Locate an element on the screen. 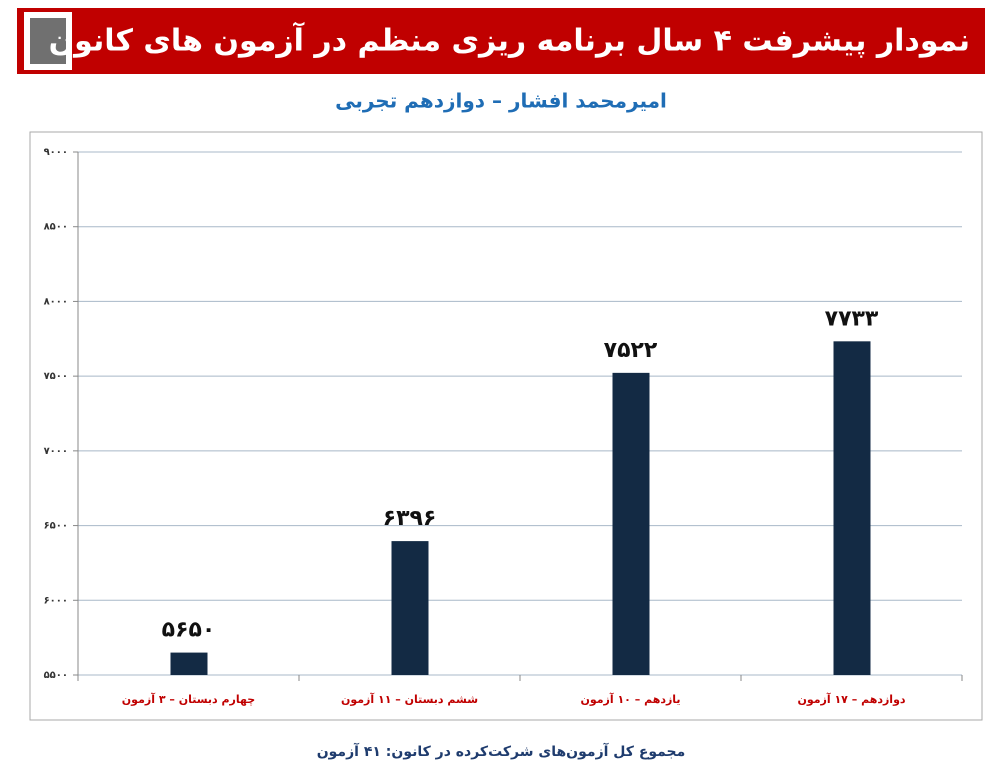 This screenshot has height=775, width=1004. y-tick-label: ۵۵۰۰ is located at coordinates (56, 675).